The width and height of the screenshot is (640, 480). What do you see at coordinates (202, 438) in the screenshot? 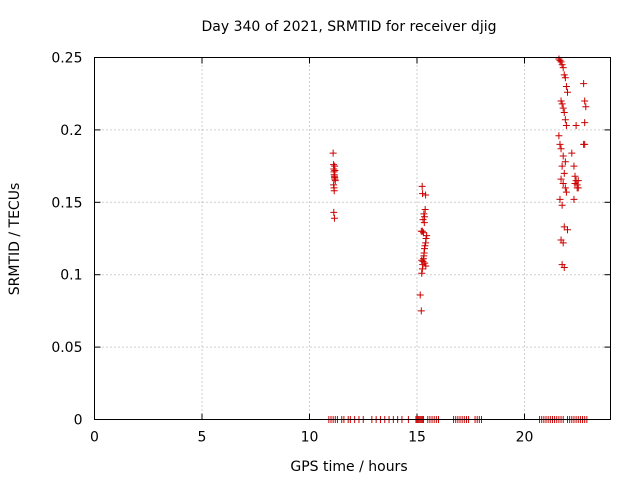
I see `x-tick-label: 5` at bounding box center [202, 438].